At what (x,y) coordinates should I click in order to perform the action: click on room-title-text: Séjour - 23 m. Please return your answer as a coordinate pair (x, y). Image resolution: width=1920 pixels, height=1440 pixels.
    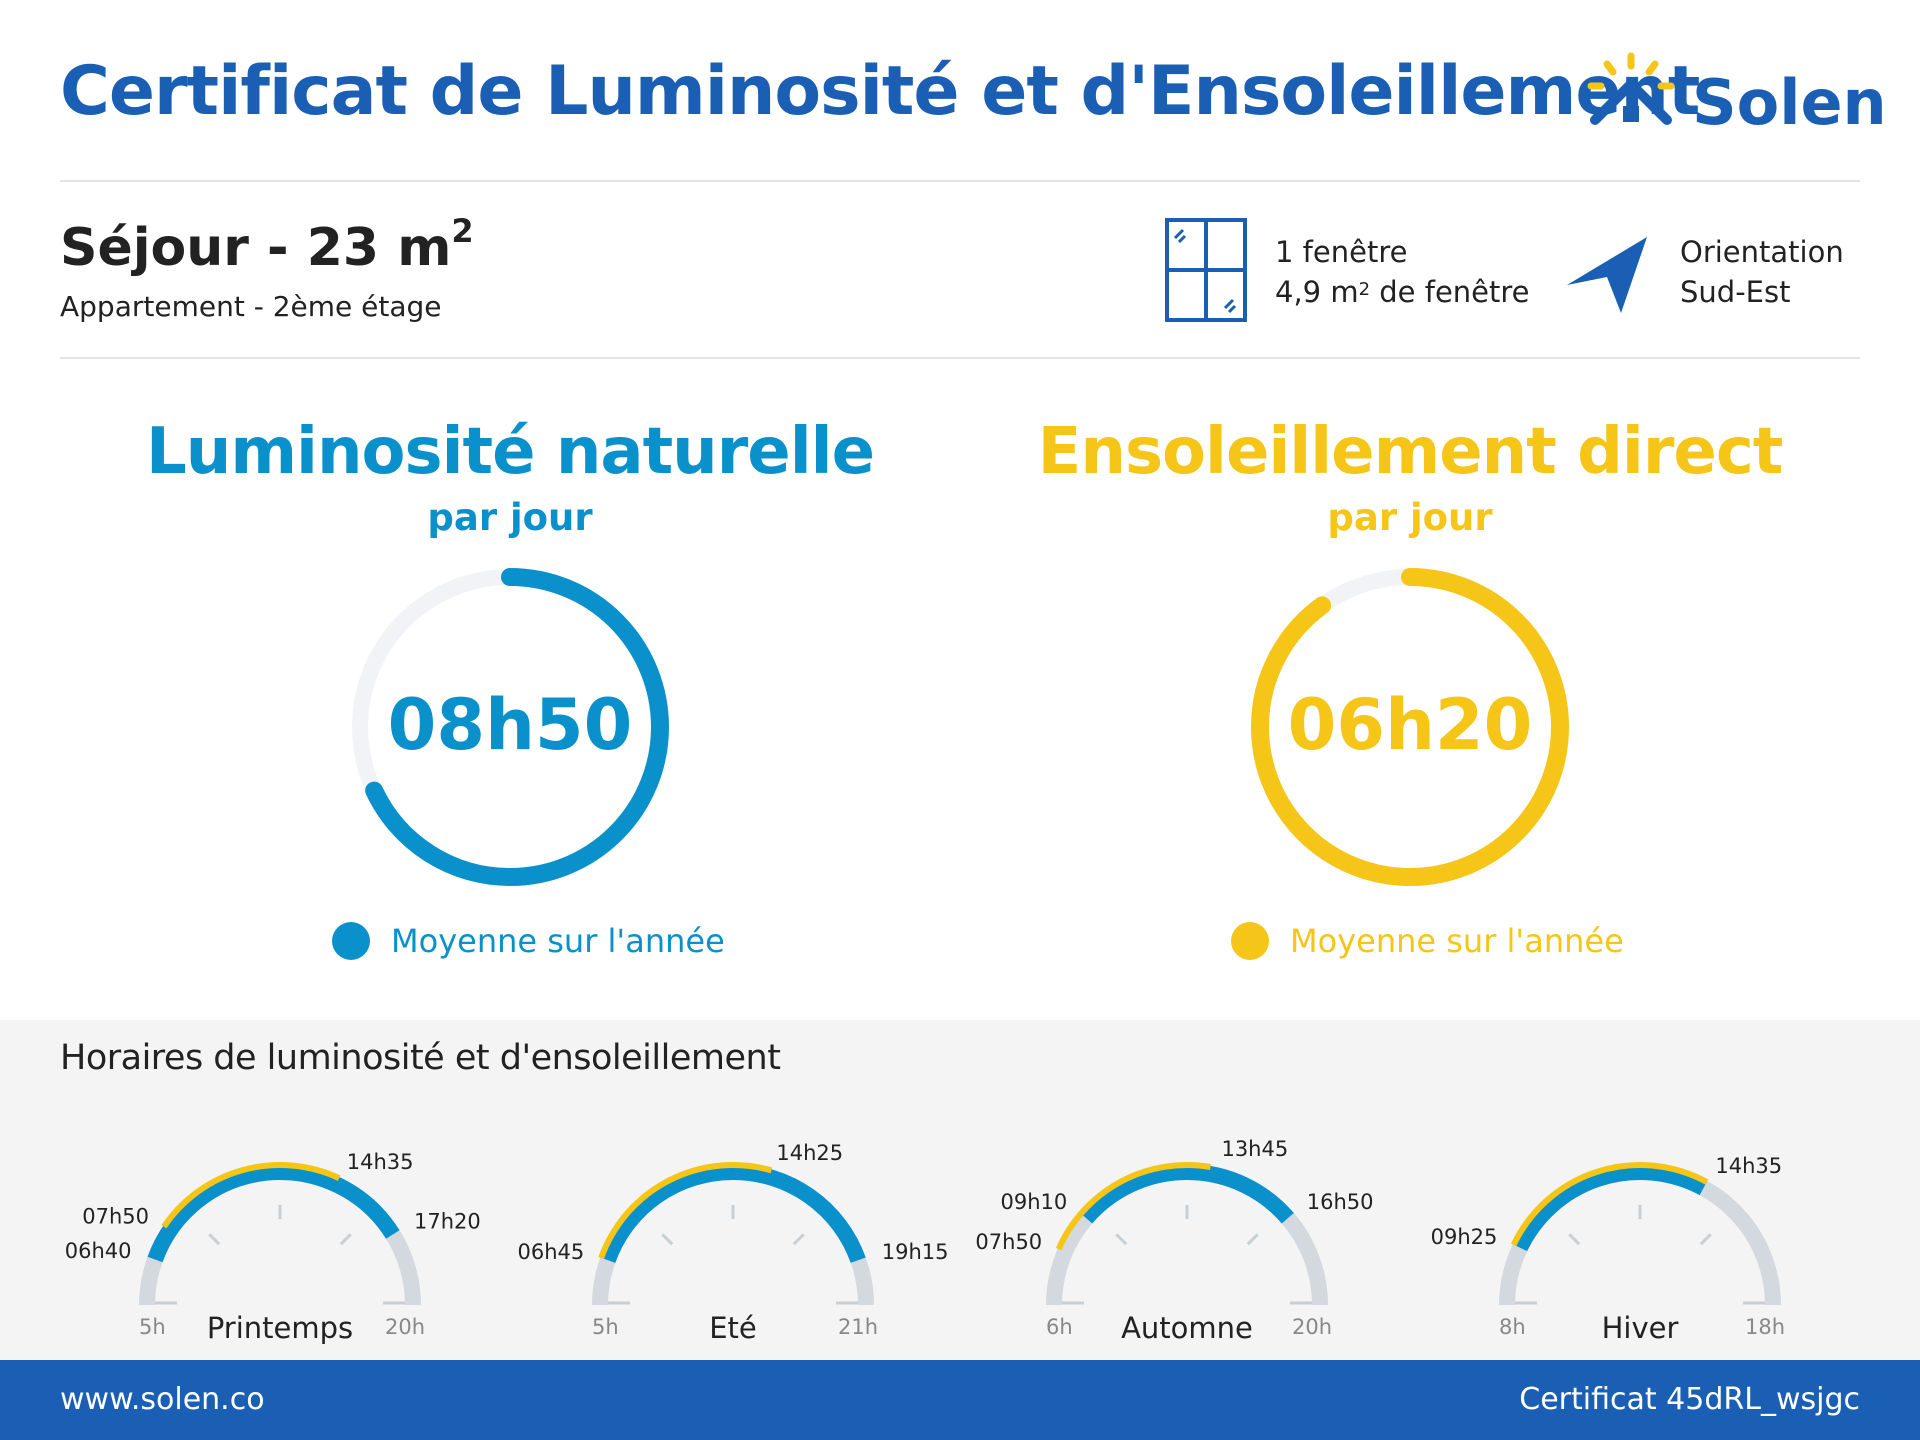
    Looking at the image, I should click on (256, 248).